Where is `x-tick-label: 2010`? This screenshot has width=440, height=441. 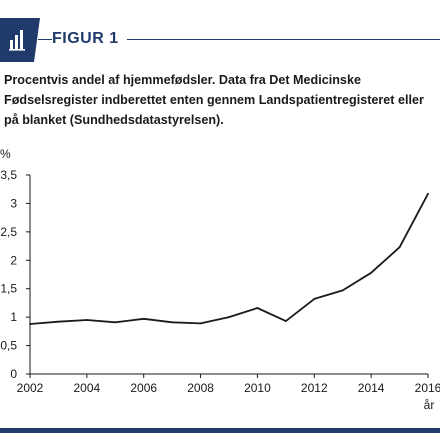 x-tick-label: 2010 is located at coordinates (257, 388).